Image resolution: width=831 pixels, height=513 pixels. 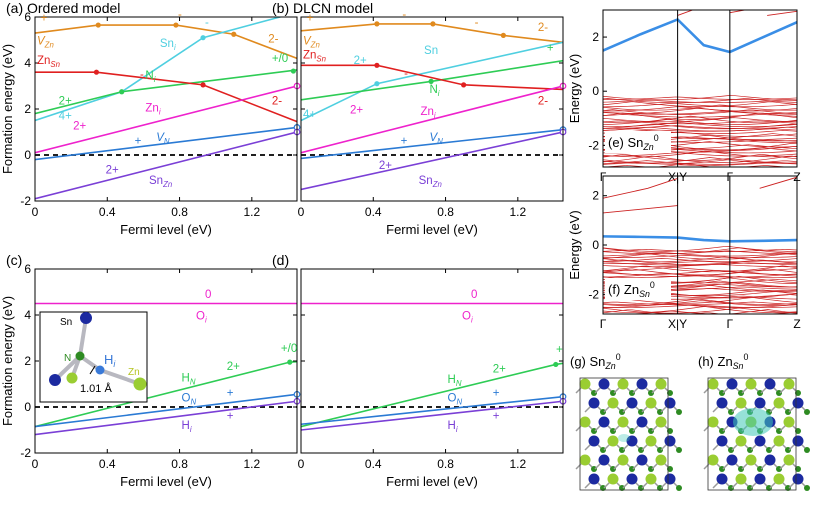 I want to click on label-main: O, so click(x=452, y=398).